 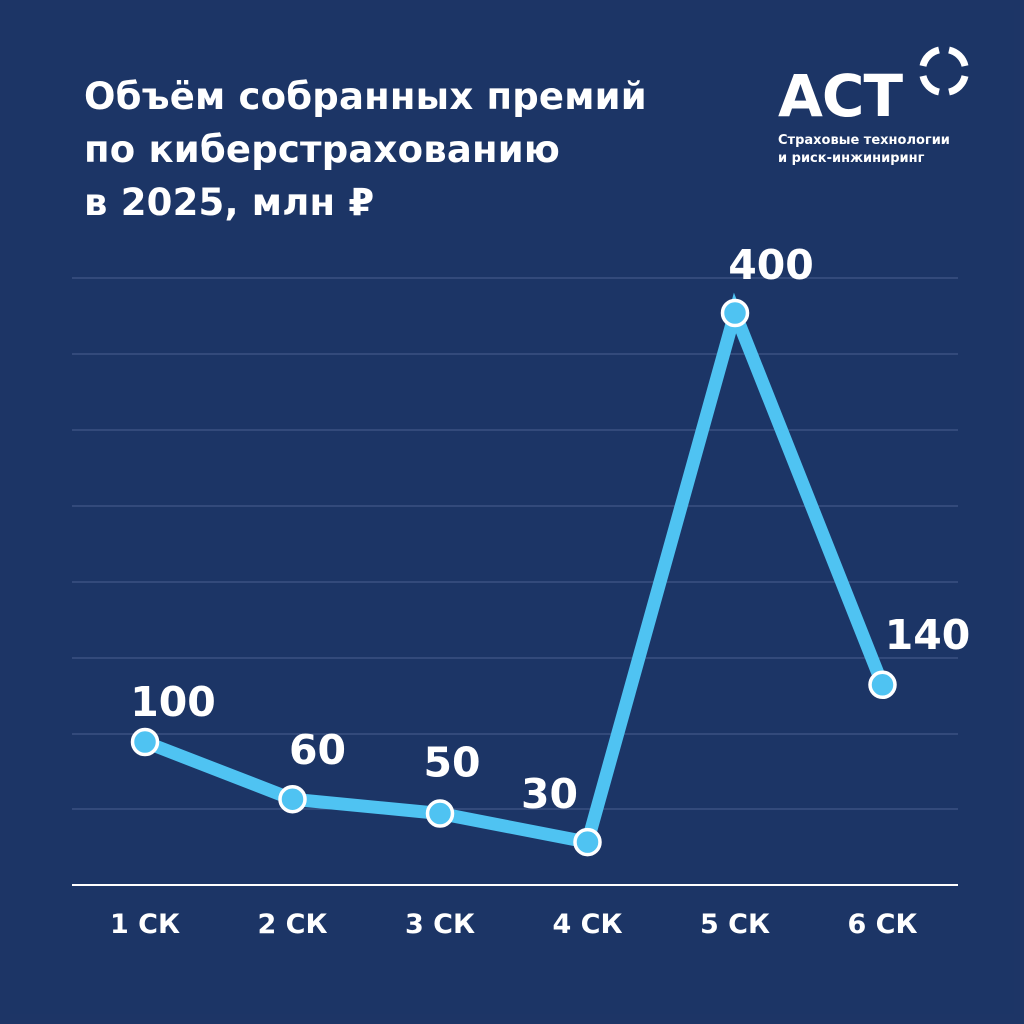 I want to click on x-tick-label: 6 СК, so click(x=882, y=924).